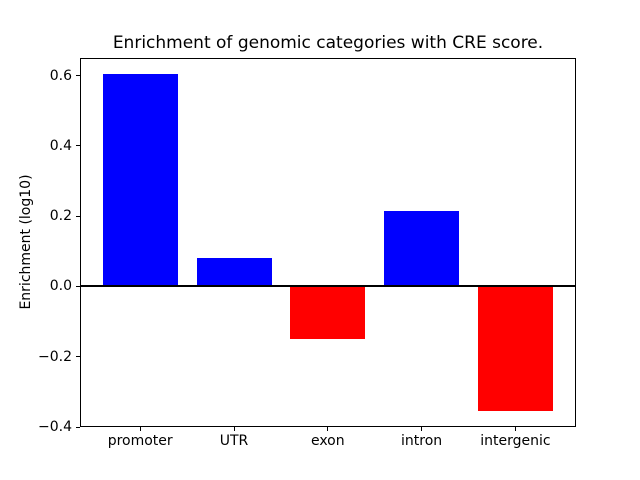  I want to click on bar-exon, so click(328, 313).